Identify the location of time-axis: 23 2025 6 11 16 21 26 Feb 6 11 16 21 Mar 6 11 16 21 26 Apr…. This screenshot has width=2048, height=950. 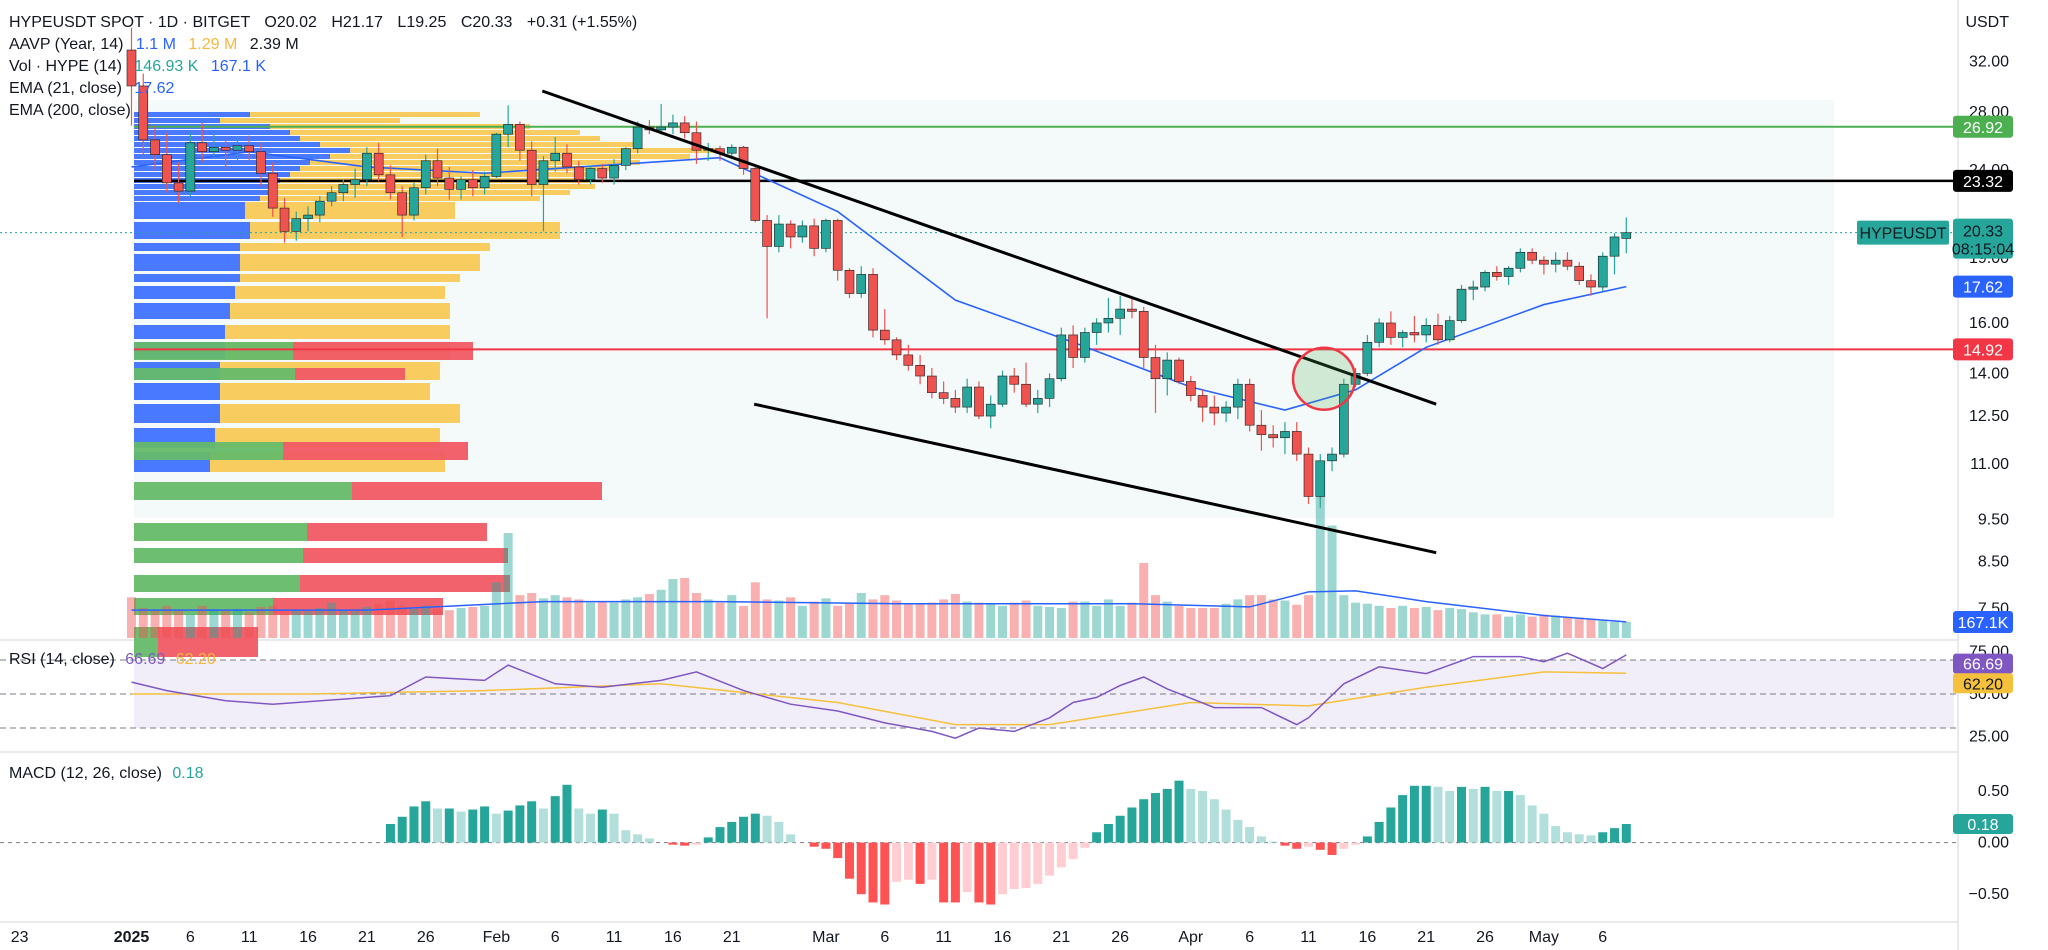
(809, 937).